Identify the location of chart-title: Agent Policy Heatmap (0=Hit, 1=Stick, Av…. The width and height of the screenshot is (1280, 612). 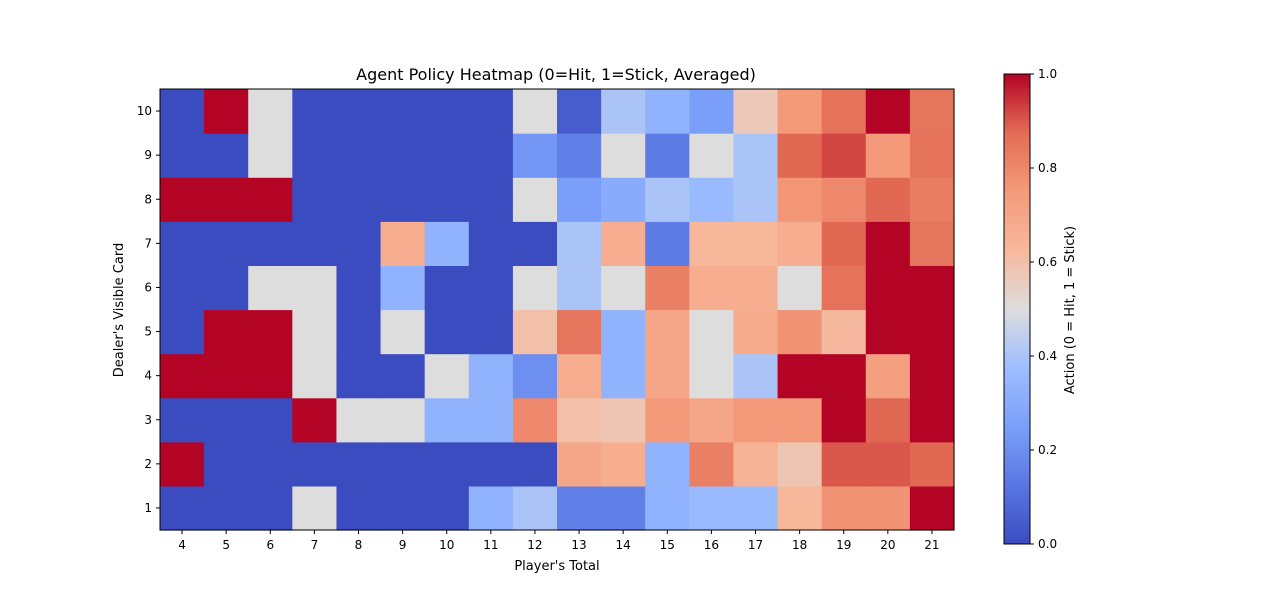
(556, 74).